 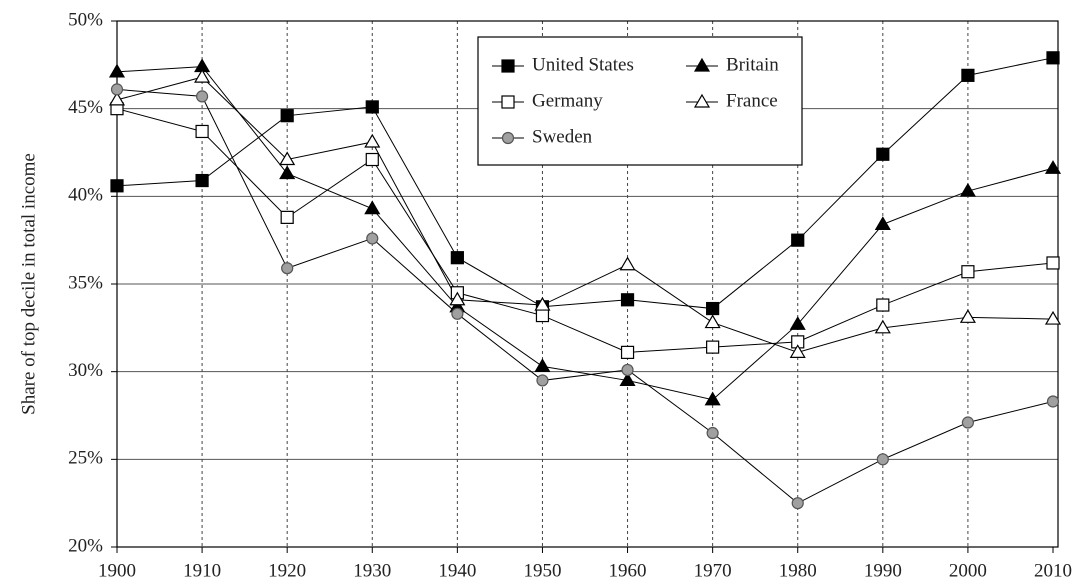 What do you see at coordinates (85, 107) in the screenshot?
I see `y-tick-label: 45%` at bounding box center [85, 107].